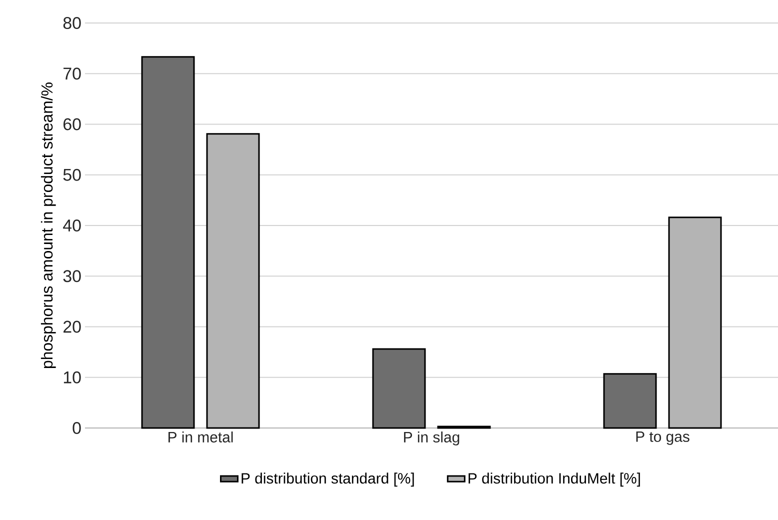  What do you see at coordinates (72, 124) in the screenshot?
I see `y-tick-label: 60` at bounding box center [72, 124].